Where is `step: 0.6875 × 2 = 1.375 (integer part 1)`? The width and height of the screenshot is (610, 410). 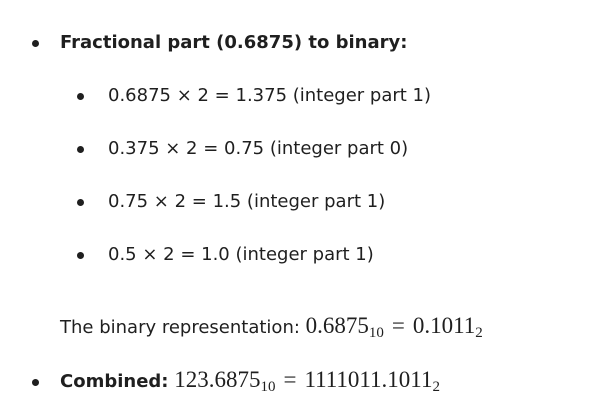 step: 0.6875 × 2 = 1.375 (integer part 1) is located at coordinates (270, 95).